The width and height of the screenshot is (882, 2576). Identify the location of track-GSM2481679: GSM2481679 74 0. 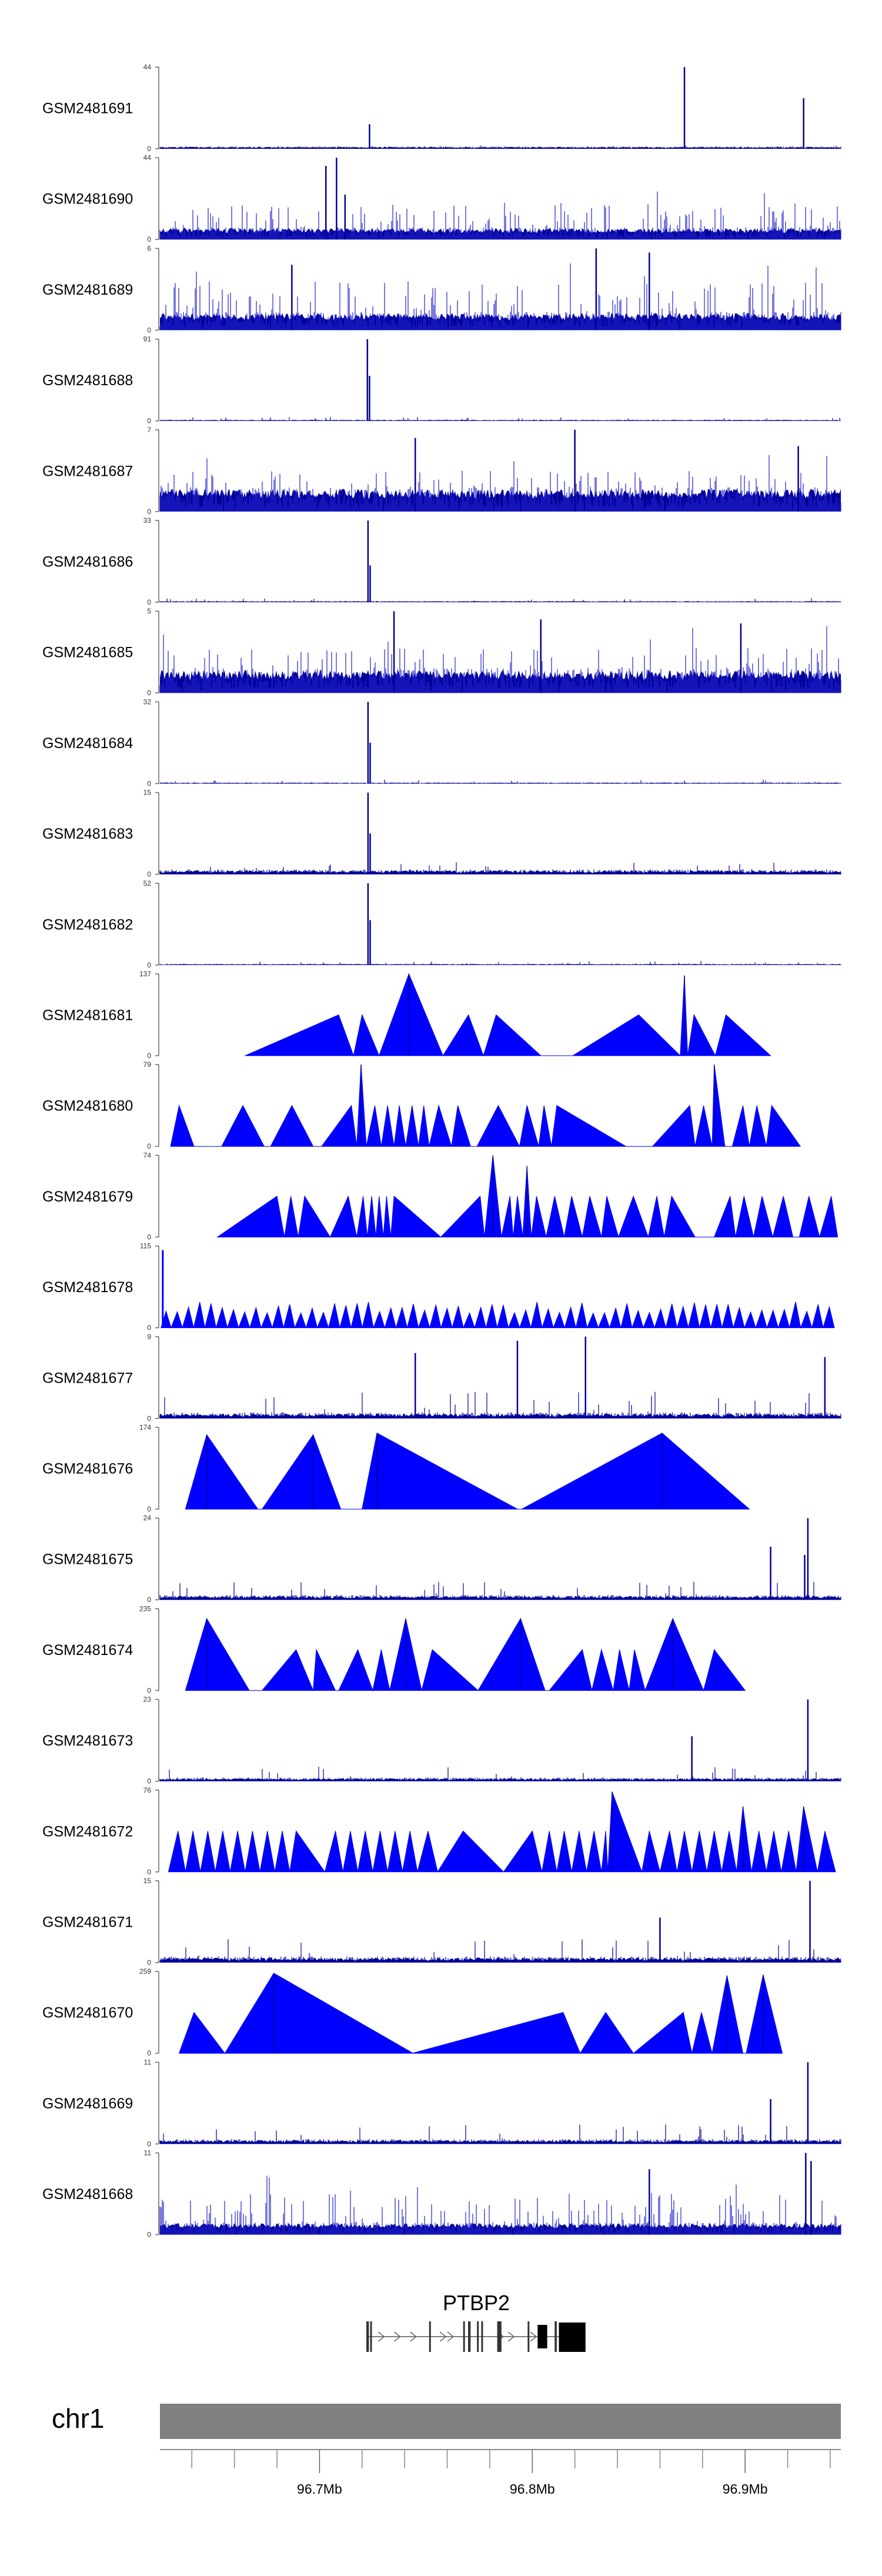
(440, 1196).